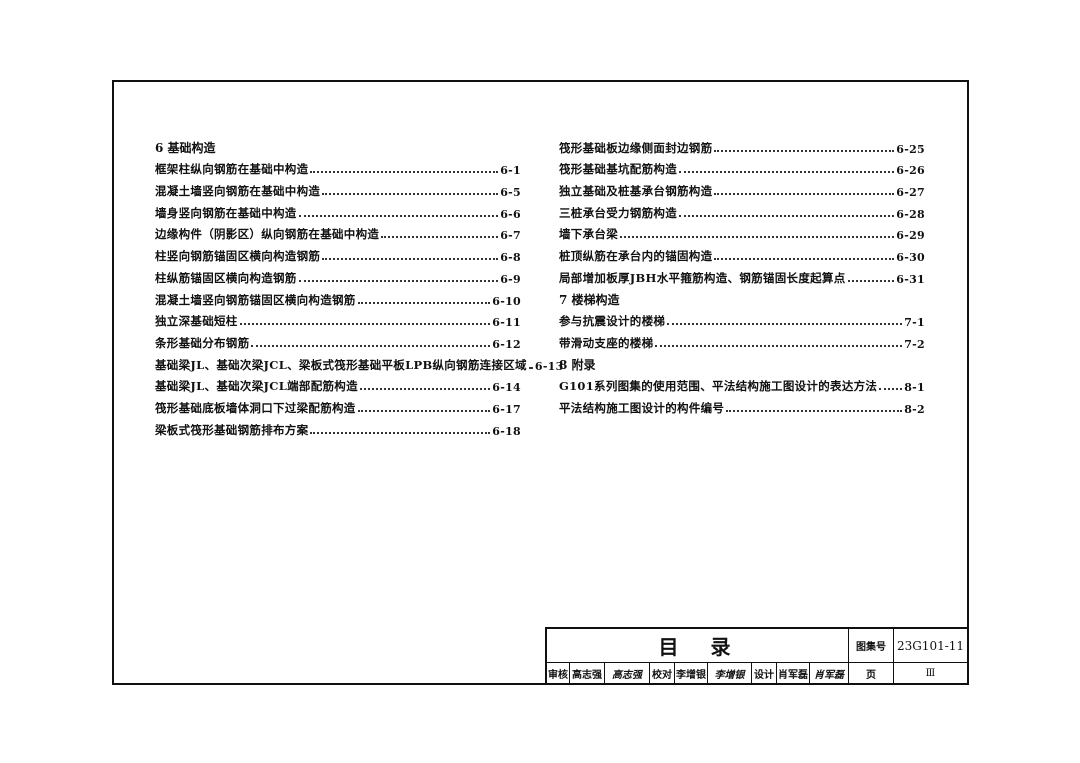  Describe the element at coordinates (577, 364) in the screenshot. I see `toc-section-heading: 8 附录` at that location.